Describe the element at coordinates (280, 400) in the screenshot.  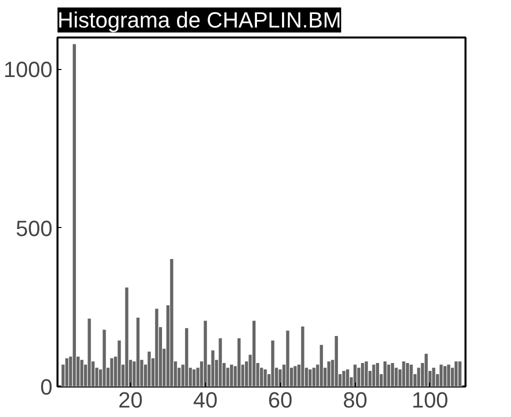
I see `x-tick-label: 60` at that location.